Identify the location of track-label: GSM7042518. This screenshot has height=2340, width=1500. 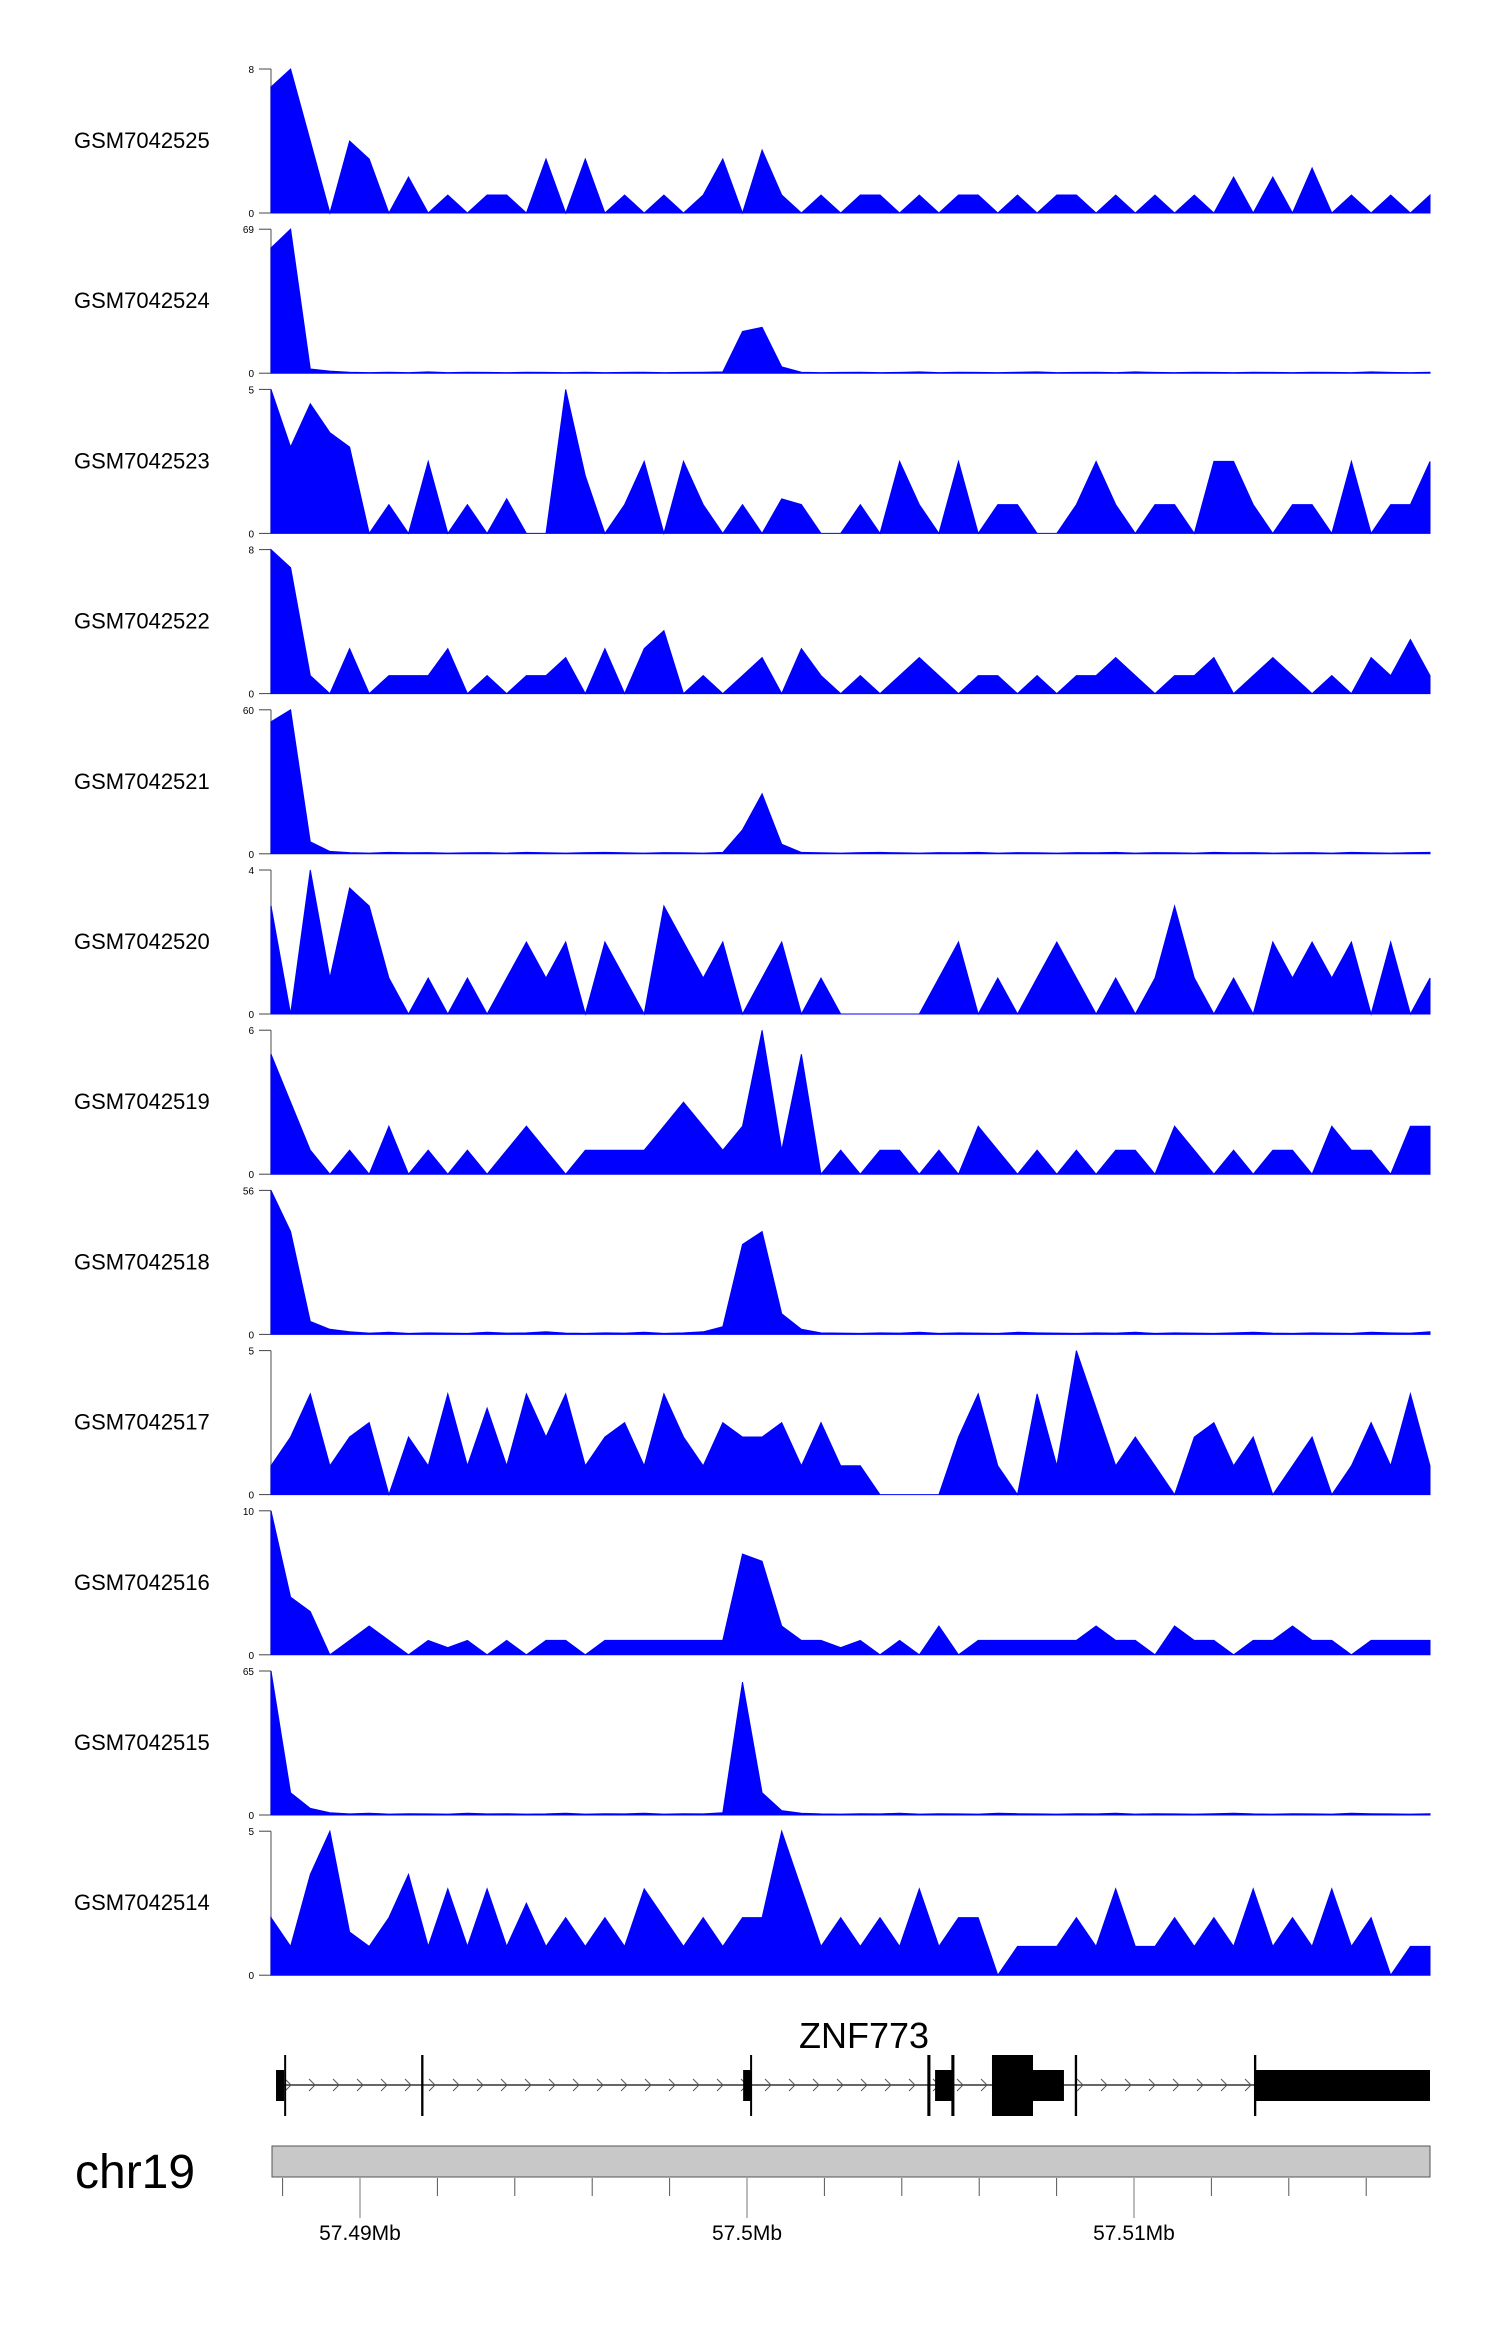
(142, 1261).